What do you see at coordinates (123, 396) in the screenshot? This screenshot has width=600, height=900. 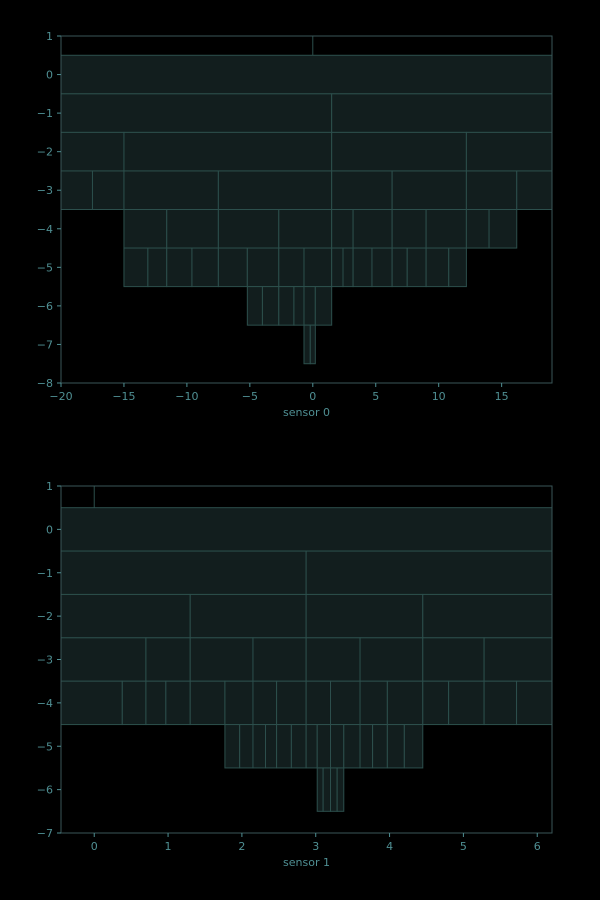 I see `x-tick-label-1: −15` at bounding box center [123, 396].